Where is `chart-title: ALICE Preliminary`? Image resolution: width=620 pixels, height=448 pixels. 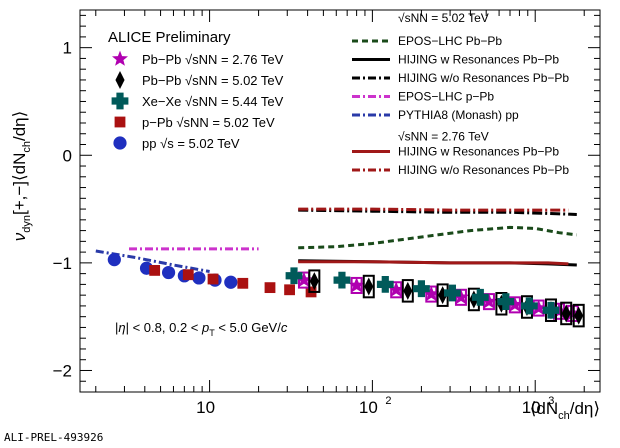
chart-title: ALICE Preliminary is located at coordinates (169, 37).